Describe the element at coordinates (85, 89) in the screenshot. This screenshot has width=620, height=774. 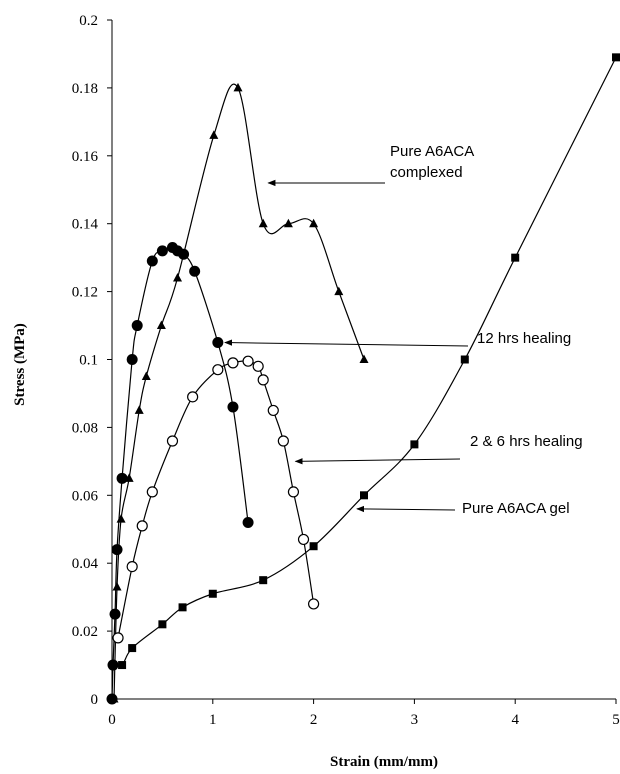
I see `y-tick-label: 0.18` at that location.